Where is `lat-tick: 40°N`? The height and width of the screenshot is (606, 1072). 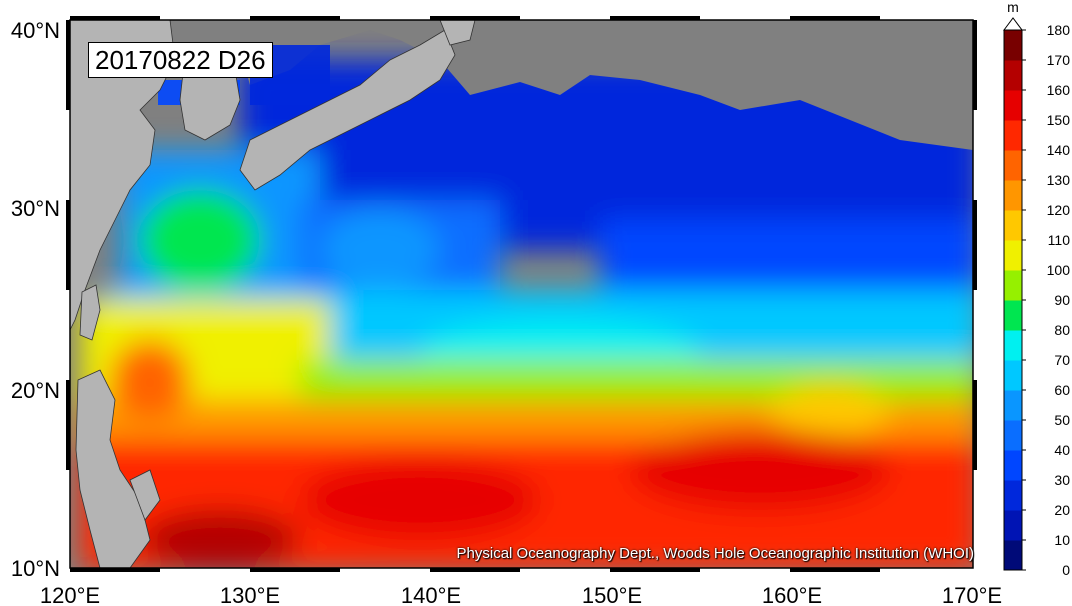 lat-tick: 40°N is located at coordinates (35, 30).